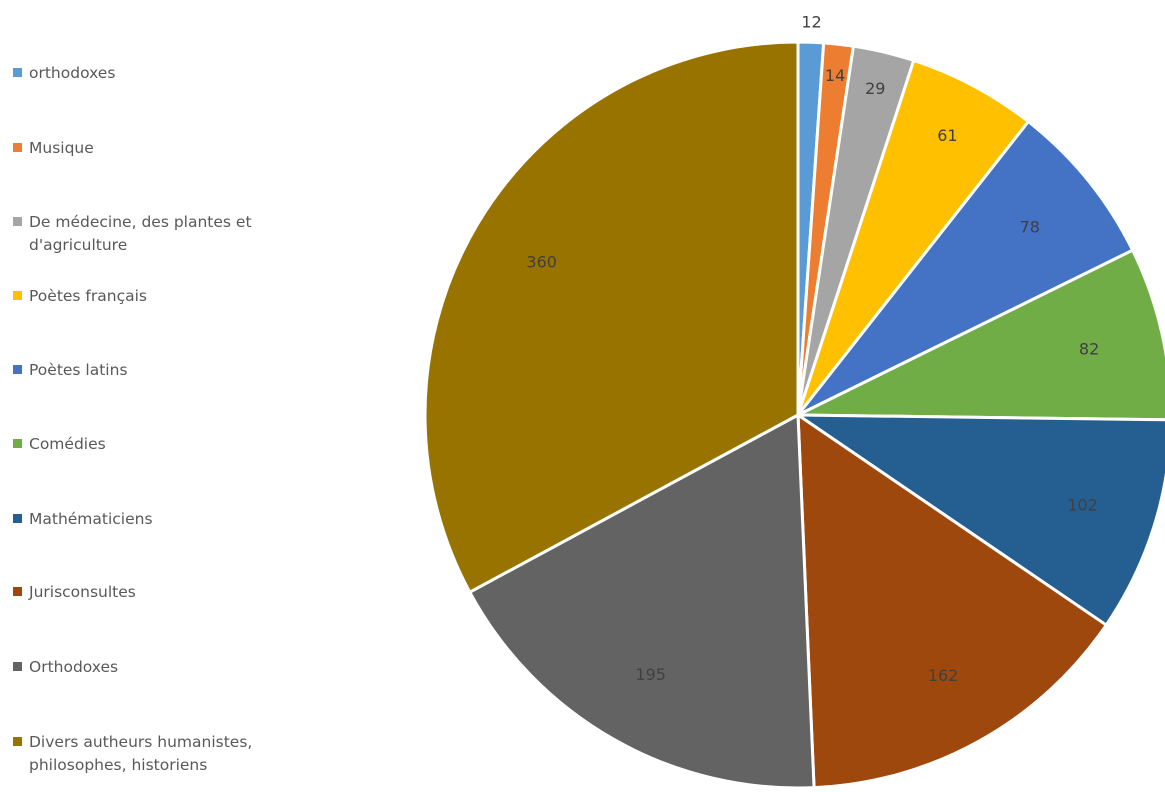 The image size is (1165, 792). What do you see at coordinates (67, 444) in the screenshot?
I see `legend-label: Comédies` at bounding box center [67, 444].